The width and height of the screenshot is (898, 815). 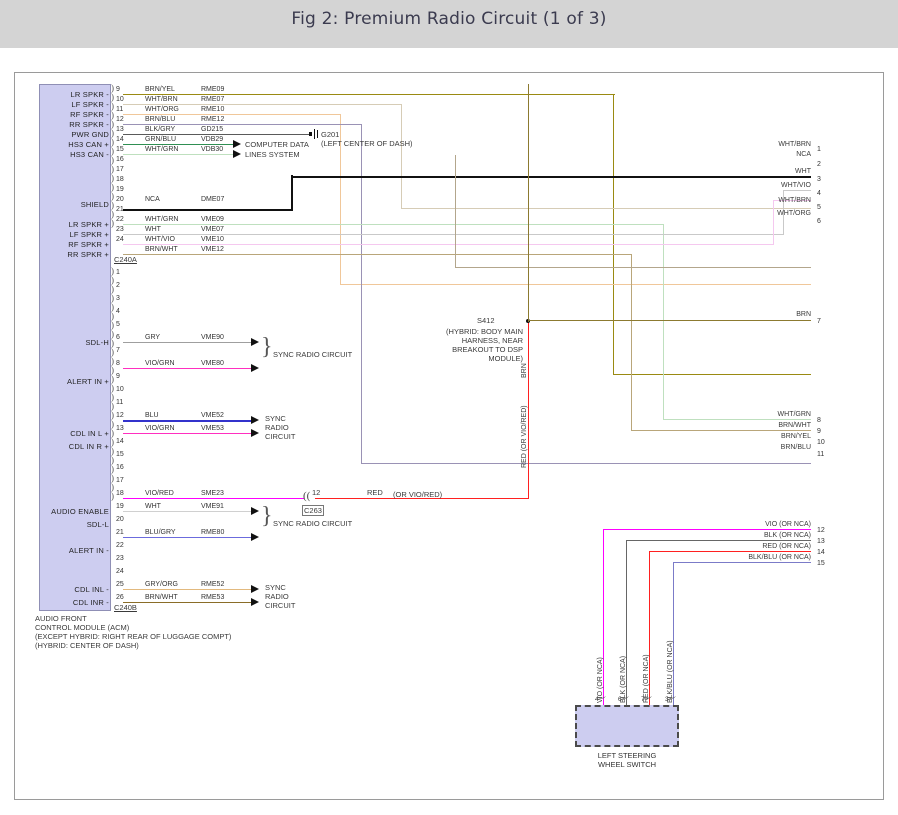 What do you see at coordinates (125, 607) in the screenshot?
I see `connector-b-id: C240B` at bounding box center [125, 607].